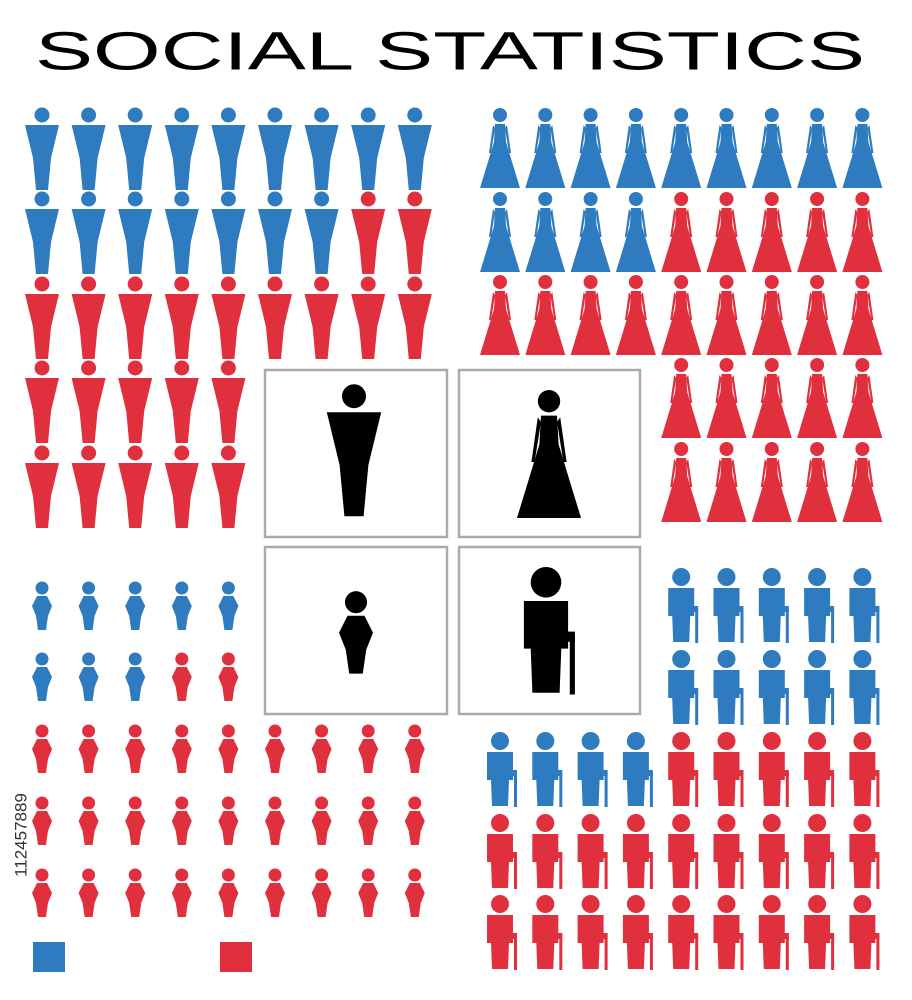 Image resolution: width=912 pixels, height=1000 pixels. I want to click on image-id: 112457889, so click(20, 835).